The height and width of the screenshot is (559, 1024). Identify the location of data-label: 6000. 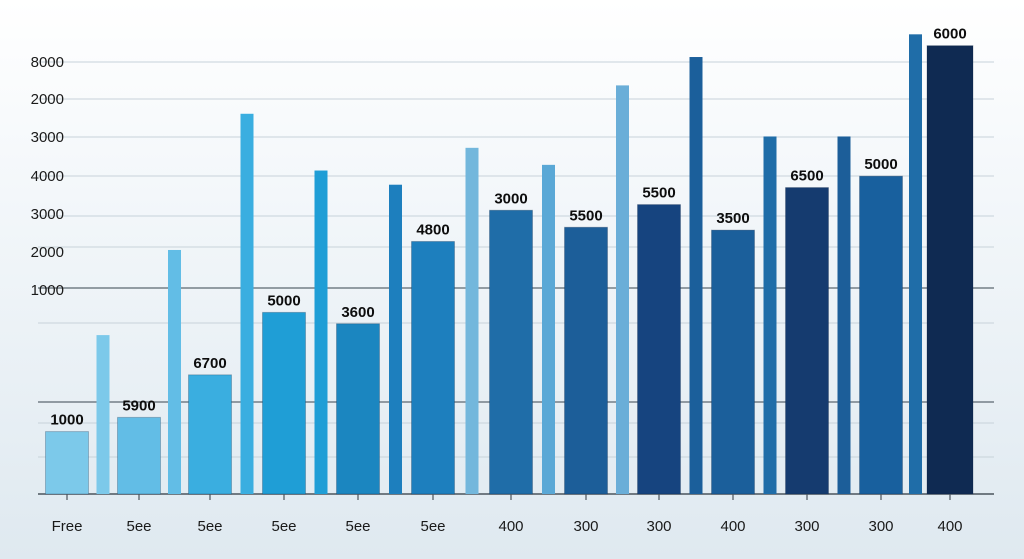
(949, 34).